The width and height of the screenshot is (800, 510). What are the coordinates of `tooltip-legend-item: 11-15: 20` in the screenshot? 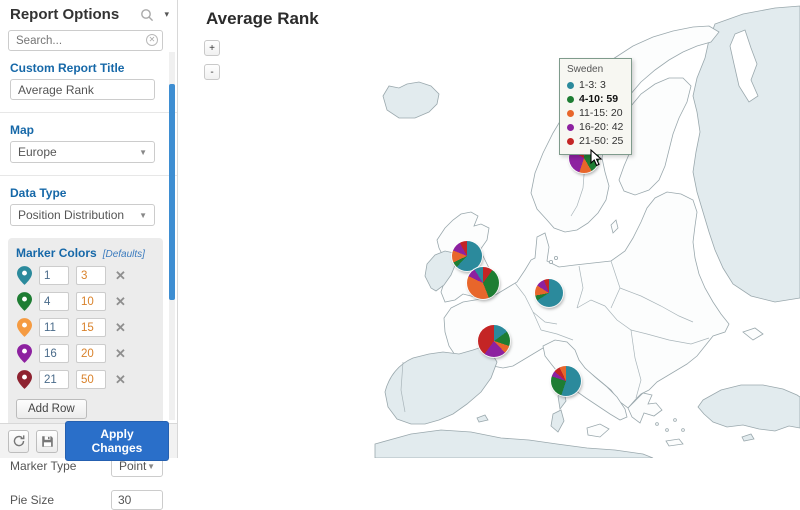 It's located at (595, 113).